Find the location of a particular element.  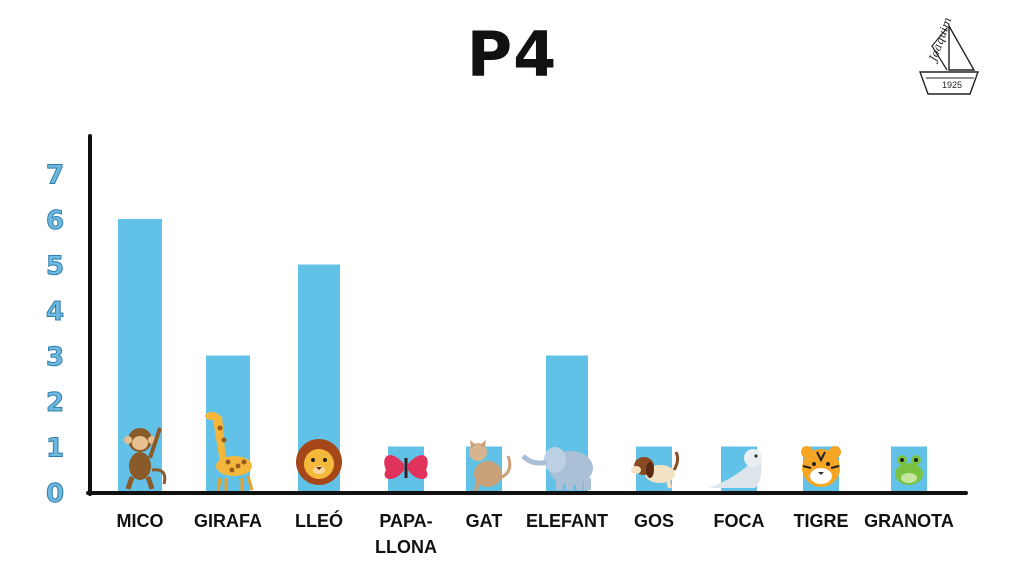

tiger-icon is located at coordinates (821, 466).